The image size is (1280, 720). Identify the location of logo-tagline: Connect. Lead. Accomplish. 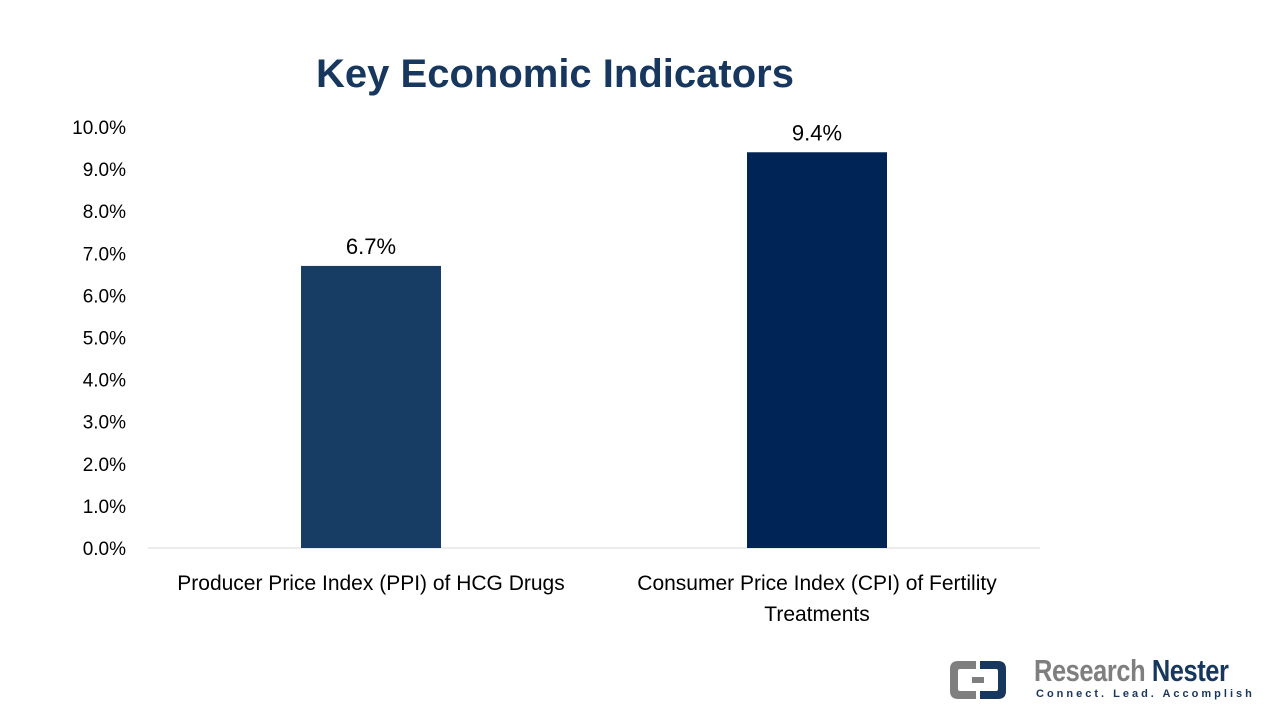
(1145, 694).